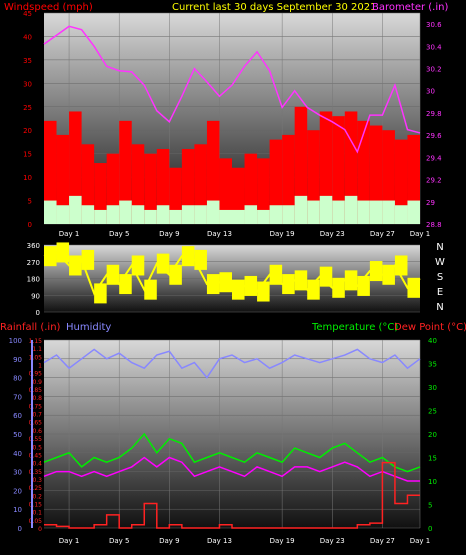  Describe the element at coordinates (36, 439) in the screenshot. I see `rain-tick-label: 0.55` at that location.